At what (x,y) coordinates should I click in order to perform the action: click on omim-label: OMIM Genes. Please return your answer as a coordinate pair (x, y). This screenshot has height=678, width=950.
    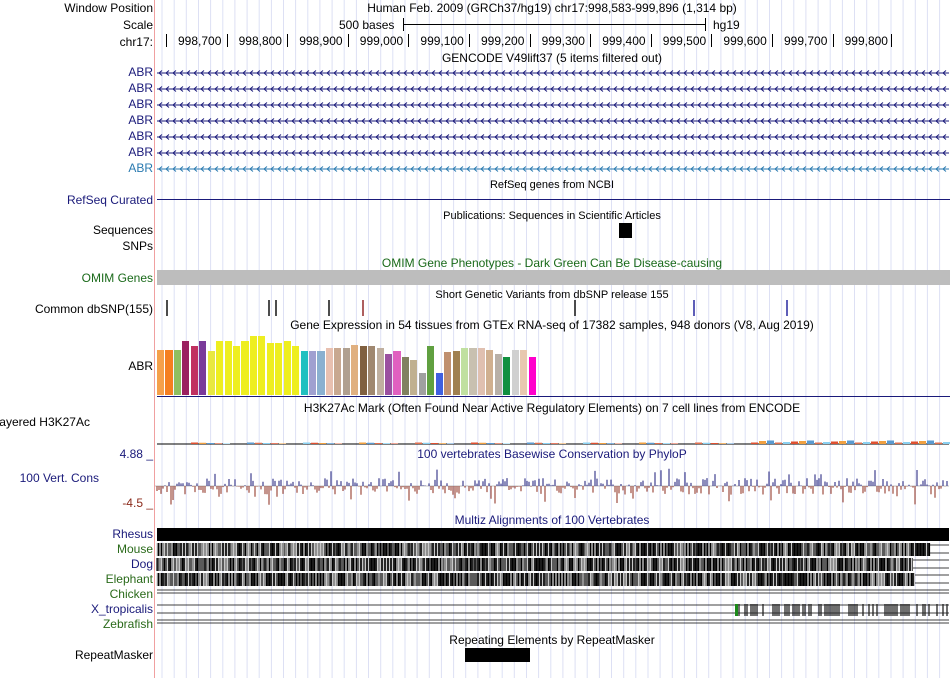
    Looking at the image, I should click on (117, 278).